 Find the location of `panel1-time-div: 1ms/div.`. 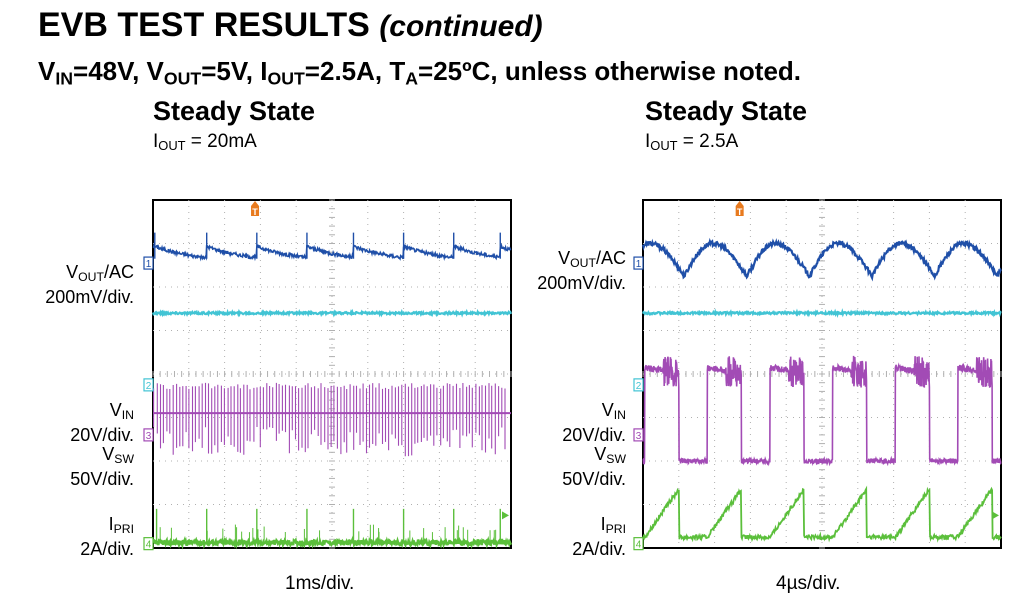

panel1-time-div: 1ms/div. is located at coordinates (320, 583).